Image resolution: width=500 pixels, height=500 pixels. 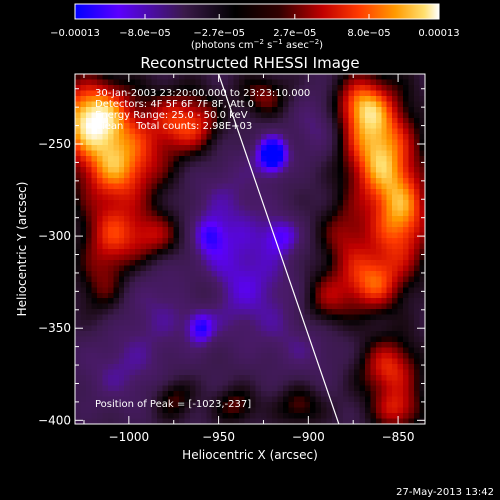 I want to click on annotation-counts: Clean Total counts: 2.98E+03, so click(x=173, y=126).